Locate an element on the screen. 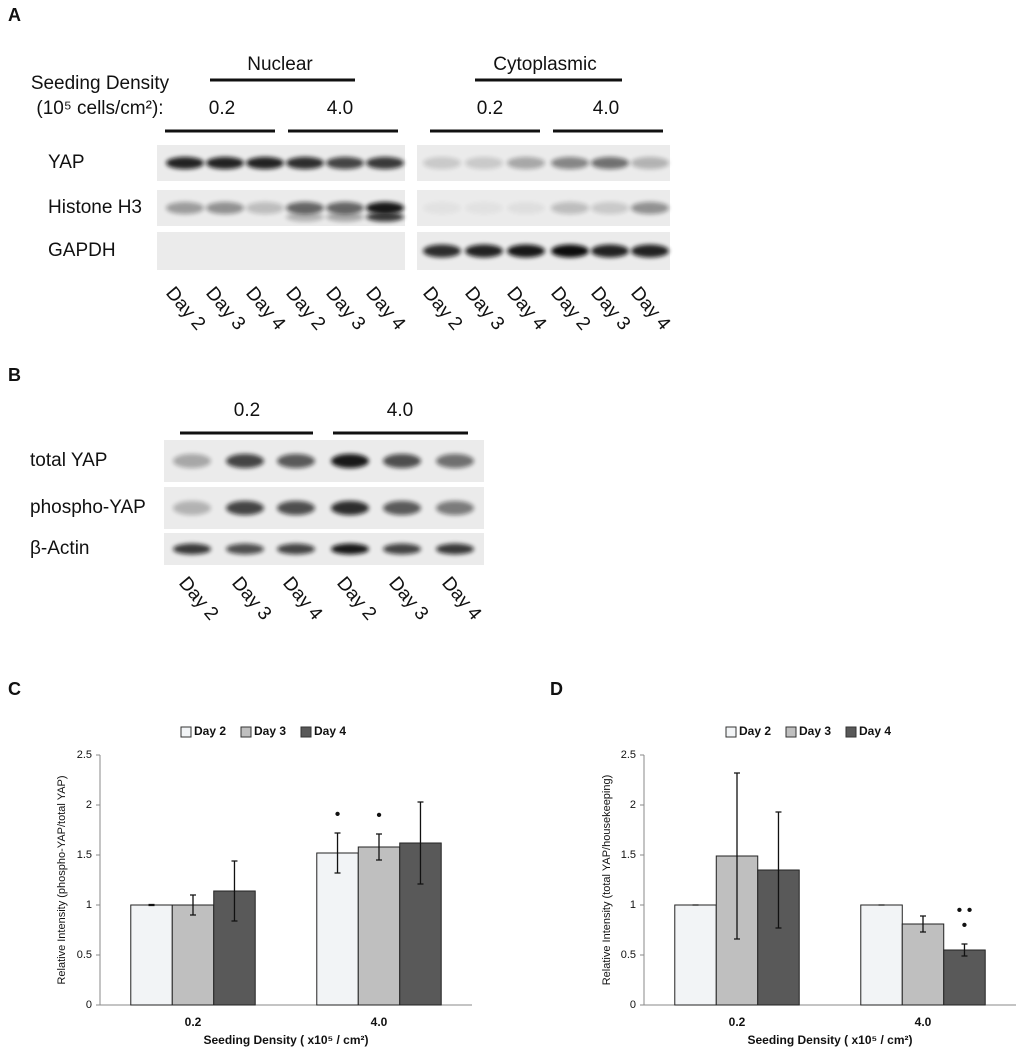 This screenshot has height=1050, width=1020. y-tick-label: 0 is located at coordinates (89, 1005).